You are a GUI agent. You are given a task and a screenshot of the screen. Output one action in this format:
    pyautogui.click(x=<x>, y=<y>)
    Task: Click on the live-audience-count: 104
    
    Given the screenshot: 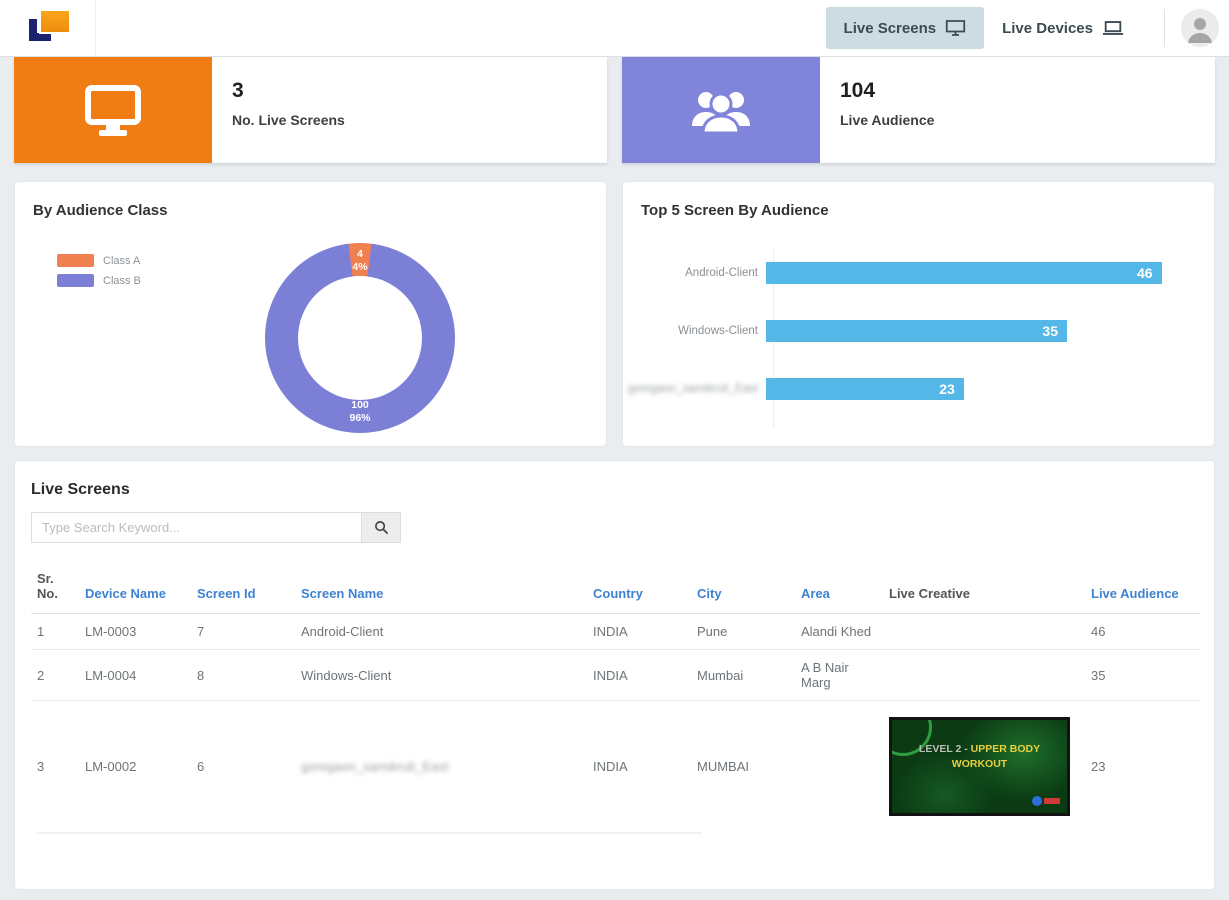 What is the action you would take?
    pyautogui.click(x=858, y=90)
    